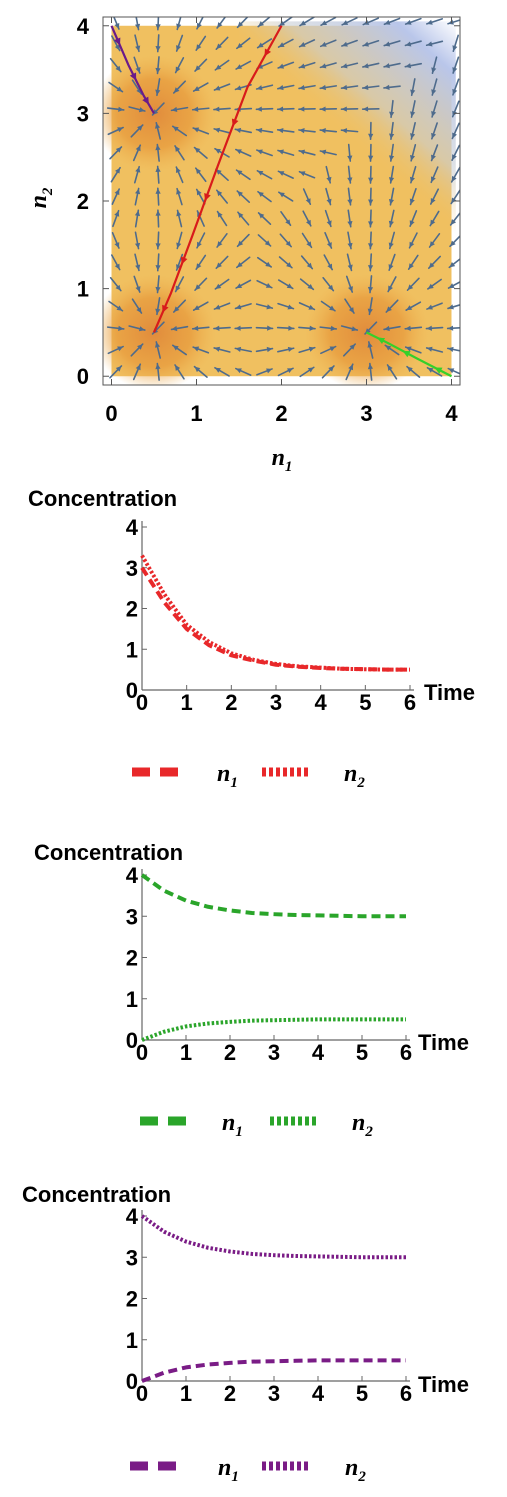 Image resolution: width=507 pixels, height=1497 pixels. What do you see at coordinates (274, 1393) in the screenshot?
I see `chart-3-x-tick-label: 3` at bounding box center [274, 1393].